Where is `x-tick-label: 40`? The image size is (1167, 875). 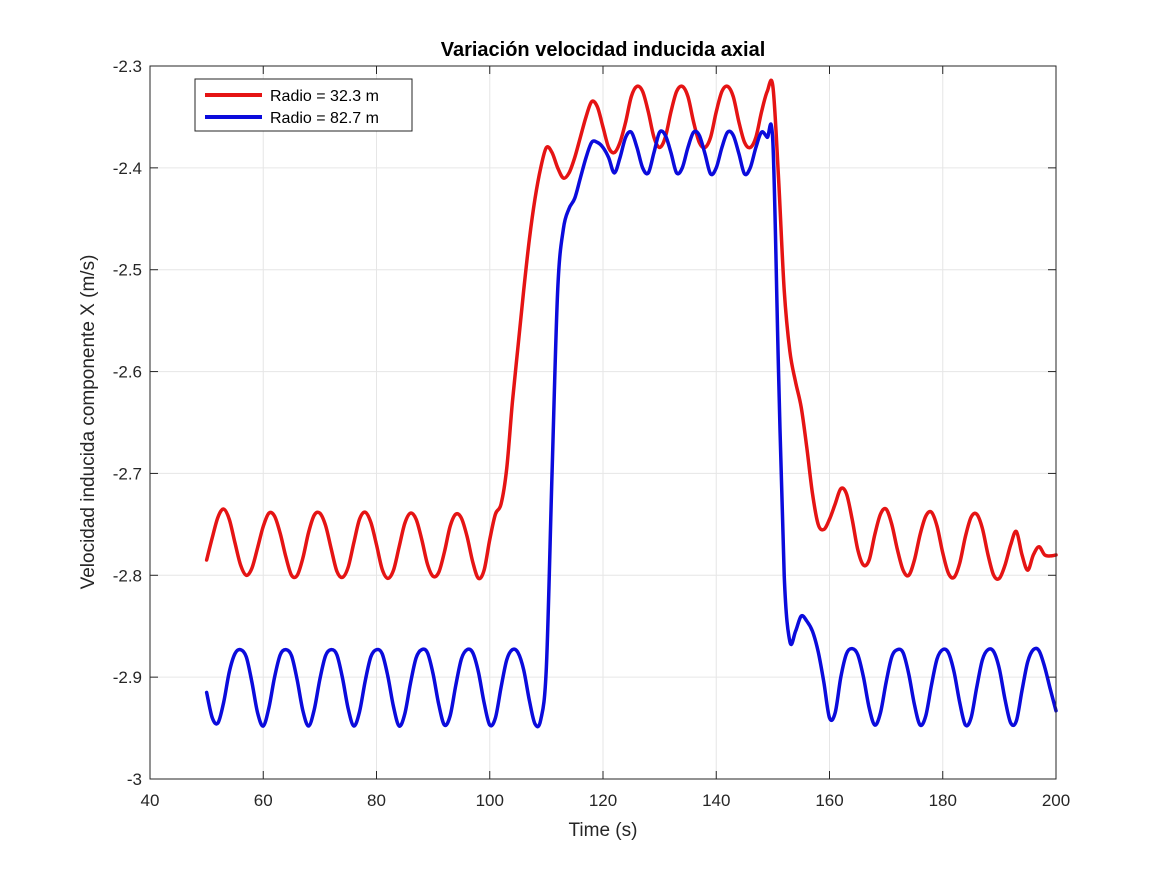
x-tick-label: 40 is located at coordinates (150, 800).